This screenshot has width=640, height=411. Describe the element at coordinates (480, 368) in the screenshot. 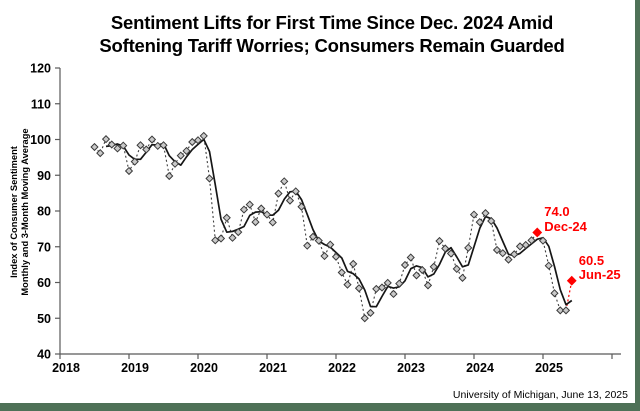

I see `x-tick-label: 2024` at that location.